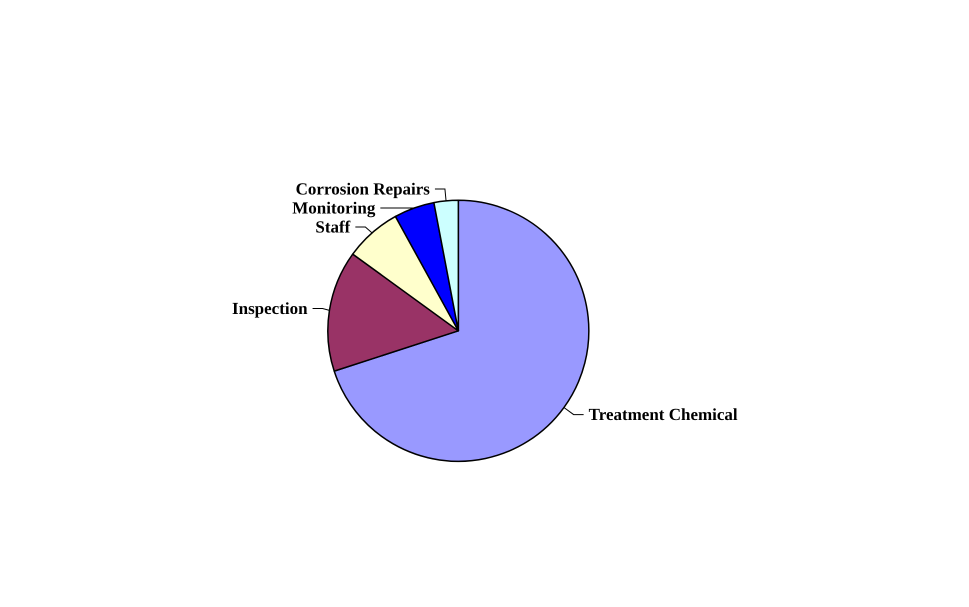 The image size is (969, 607). Describe the element at coordinates (333, 226) in the screenshot. I see `slice-label: Staff` at that location.